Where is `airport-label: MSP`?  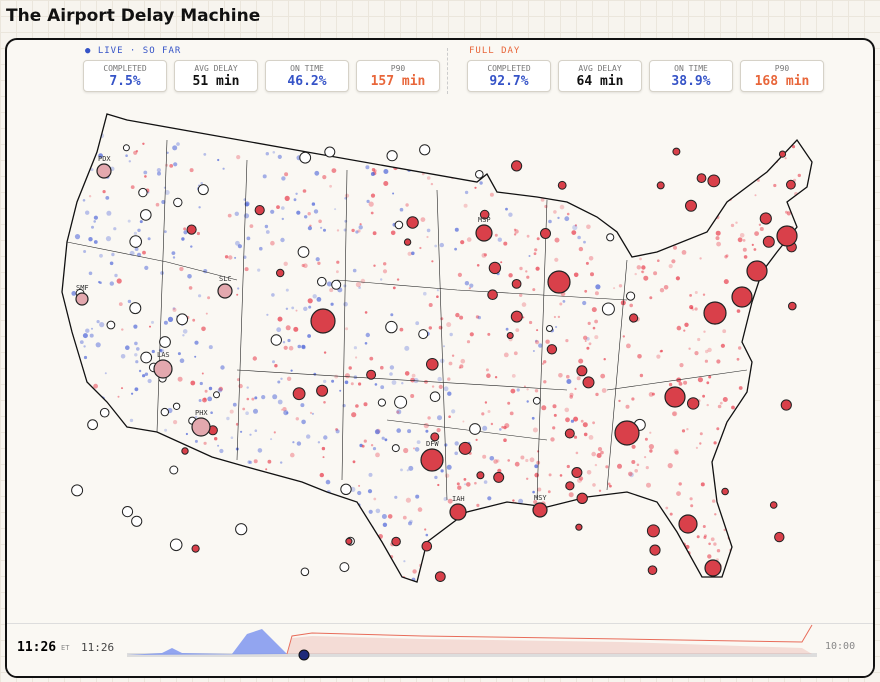 airport-label: MSP is located at coordinates (484, 220).